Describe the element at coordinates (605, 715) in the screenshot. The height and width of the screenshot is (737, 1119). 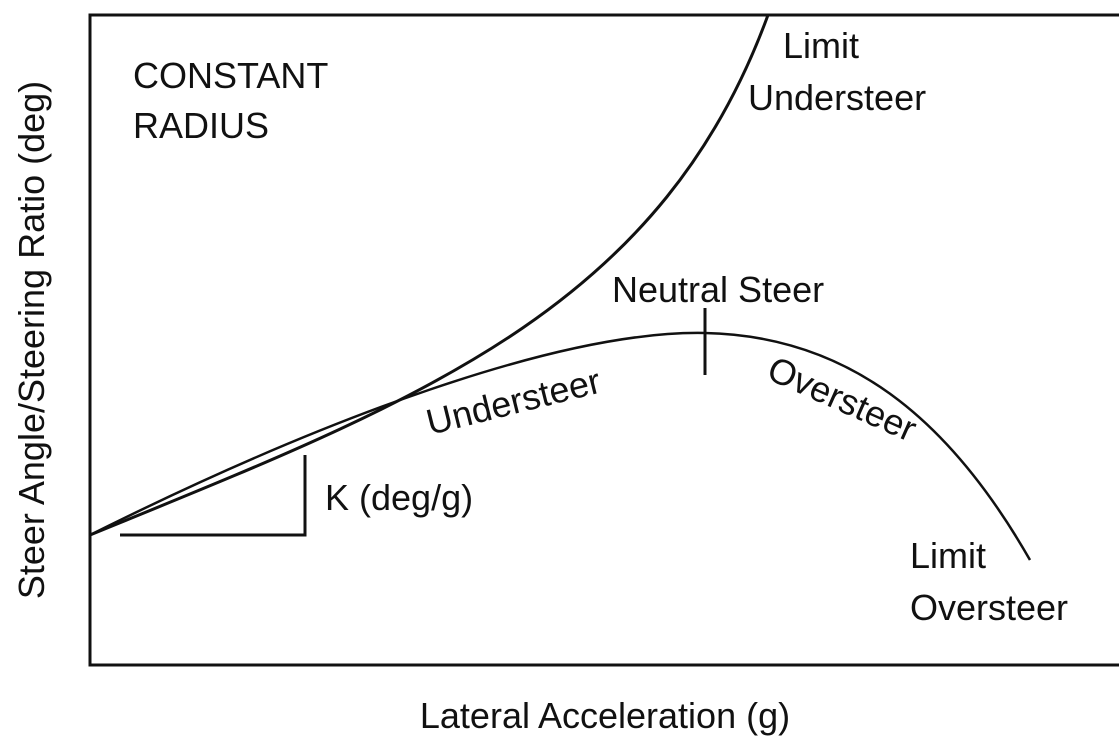
I see `x-axis-label: Lateral Acceleration (g)` at that location.